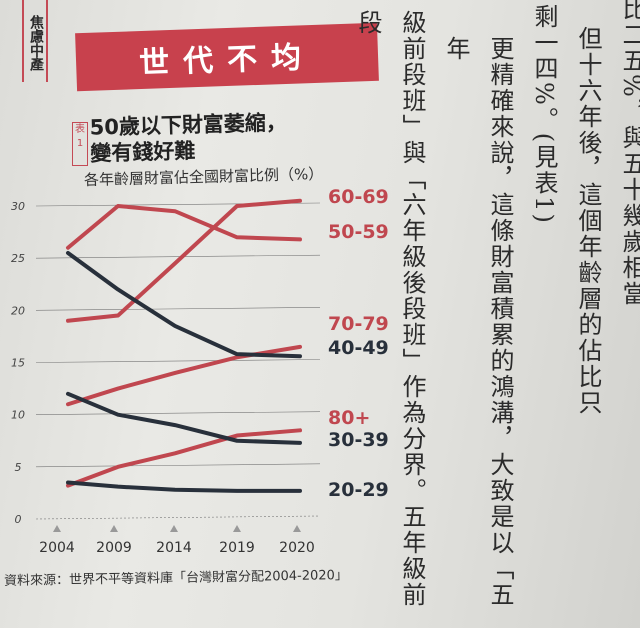 This screenshot has height=628, width=640. What do you see at coordinates (629, 153) in the screenshot?
I see `body-column: 比二五%，與五十幾歲相當` at bounding box center [629, 153].